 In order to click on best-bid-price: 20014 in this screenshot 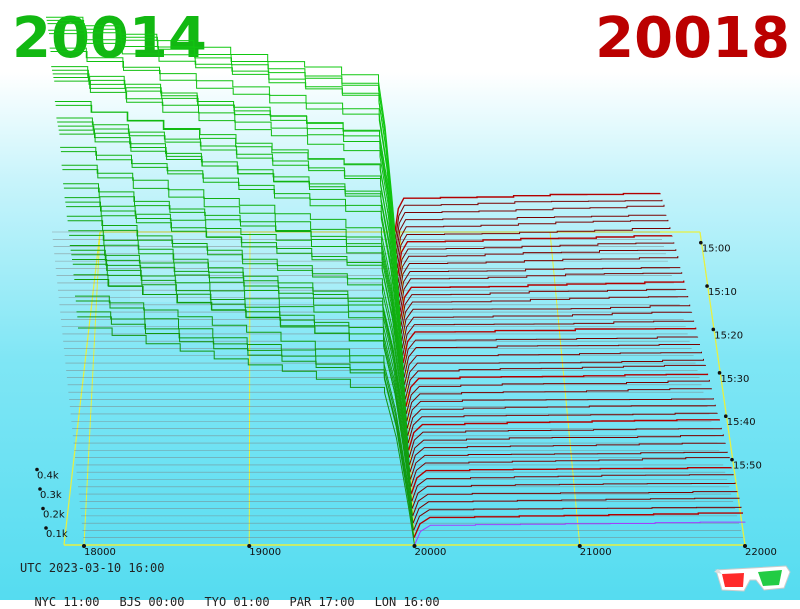, I will do `click(109, 38)`.